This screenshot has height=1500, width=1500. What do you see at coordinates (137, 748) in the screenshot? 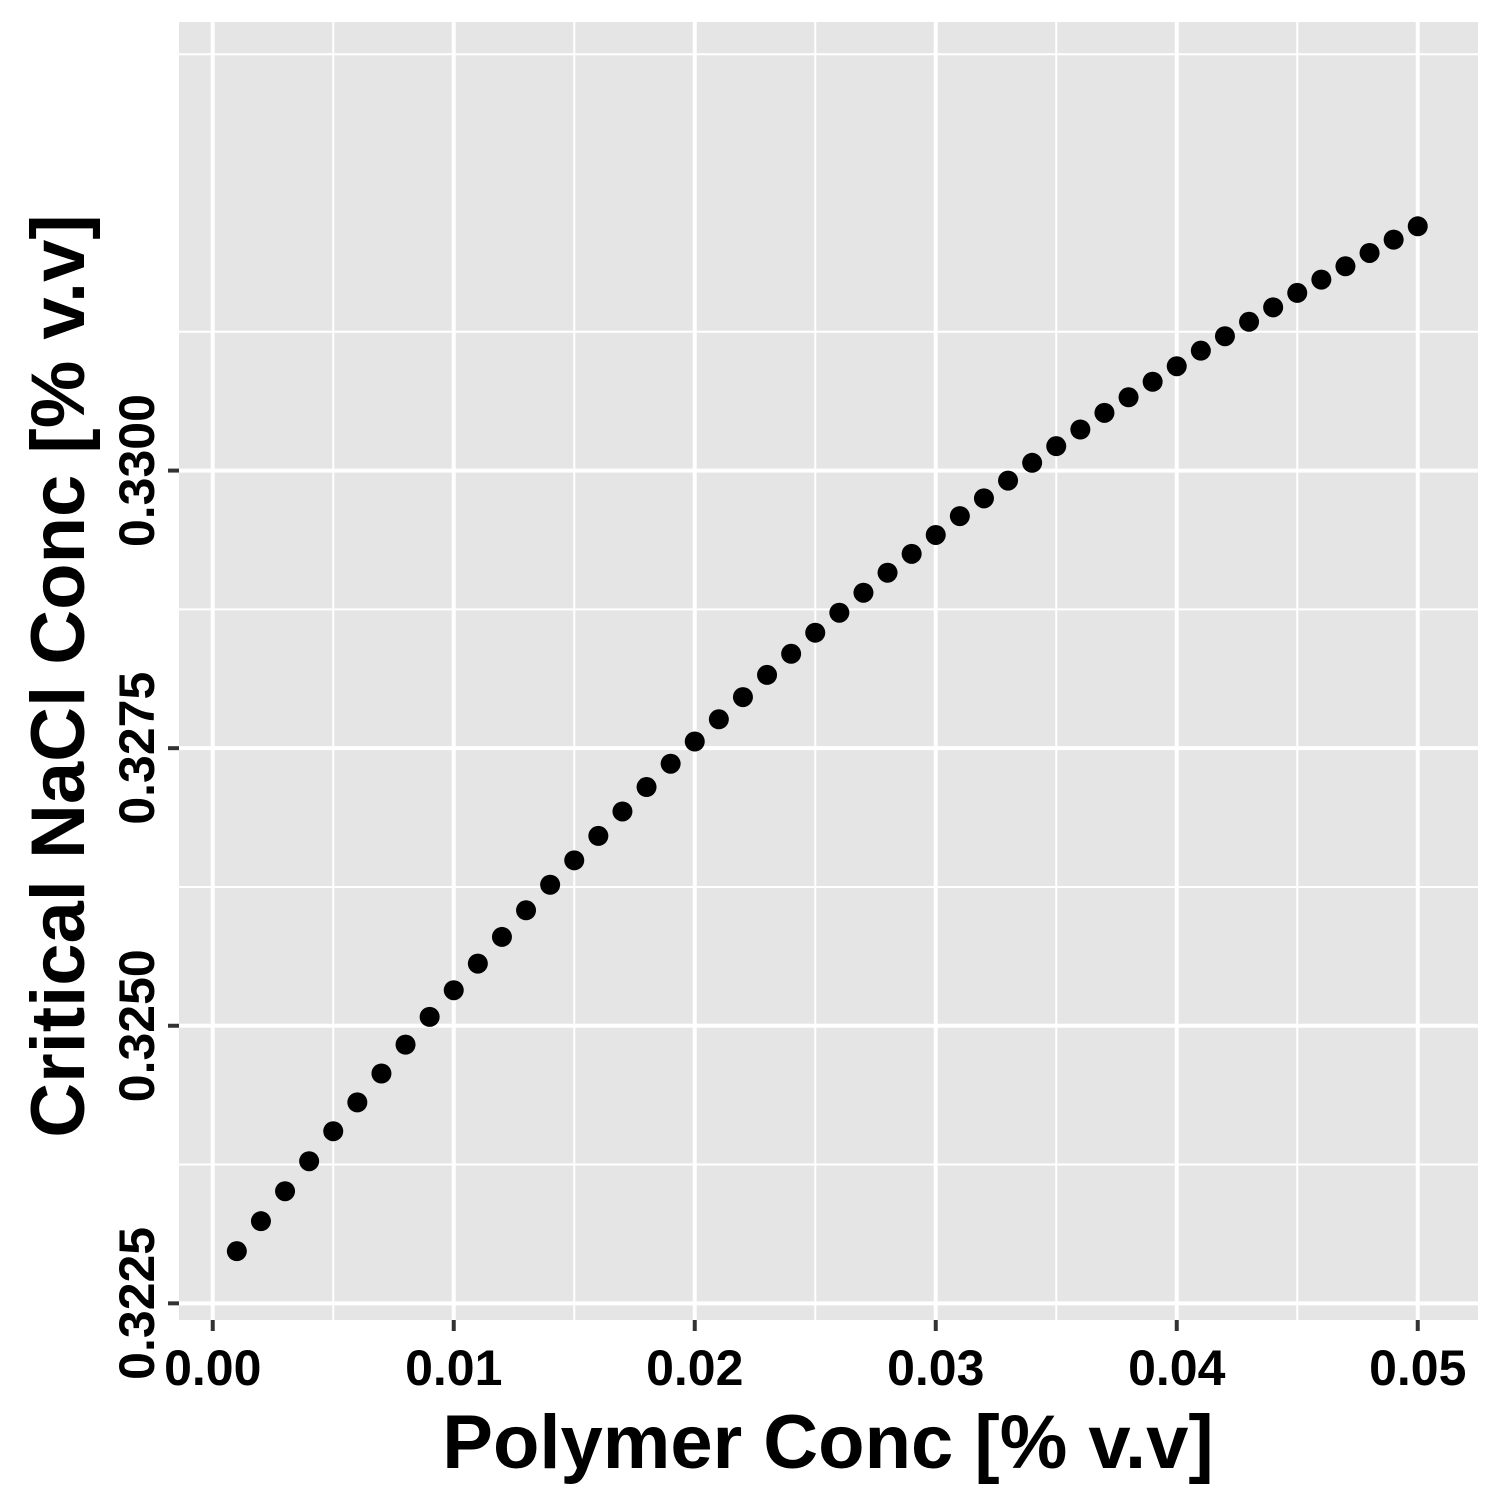
I see `y-tick-label: 0.3275` at bounding box center [137, 748].